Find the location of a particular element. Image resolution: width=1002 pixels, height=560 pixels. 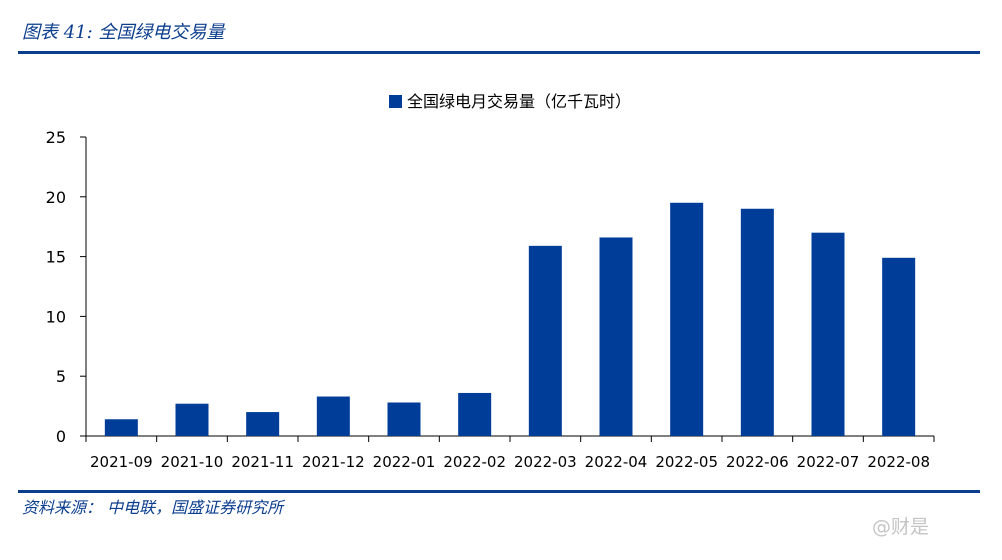

footer-rule is located at coordinates (499, 491).